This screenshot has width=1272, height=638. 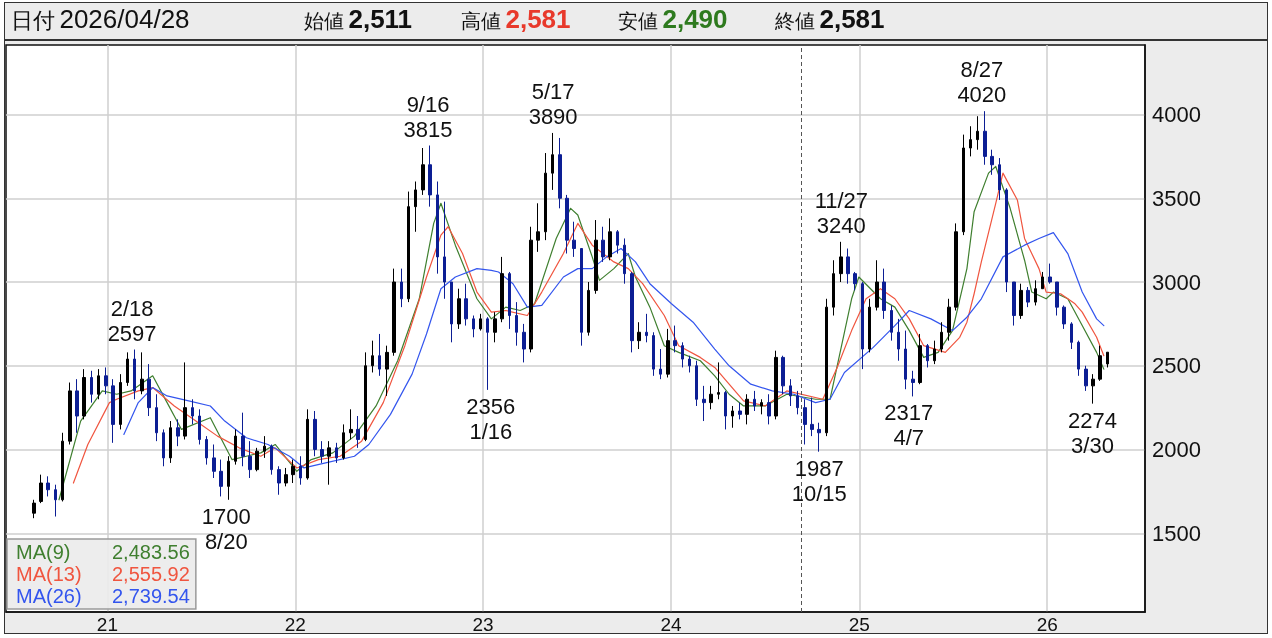 I want to click on annotation: 2/18 2597, so click(x=132, y=320).